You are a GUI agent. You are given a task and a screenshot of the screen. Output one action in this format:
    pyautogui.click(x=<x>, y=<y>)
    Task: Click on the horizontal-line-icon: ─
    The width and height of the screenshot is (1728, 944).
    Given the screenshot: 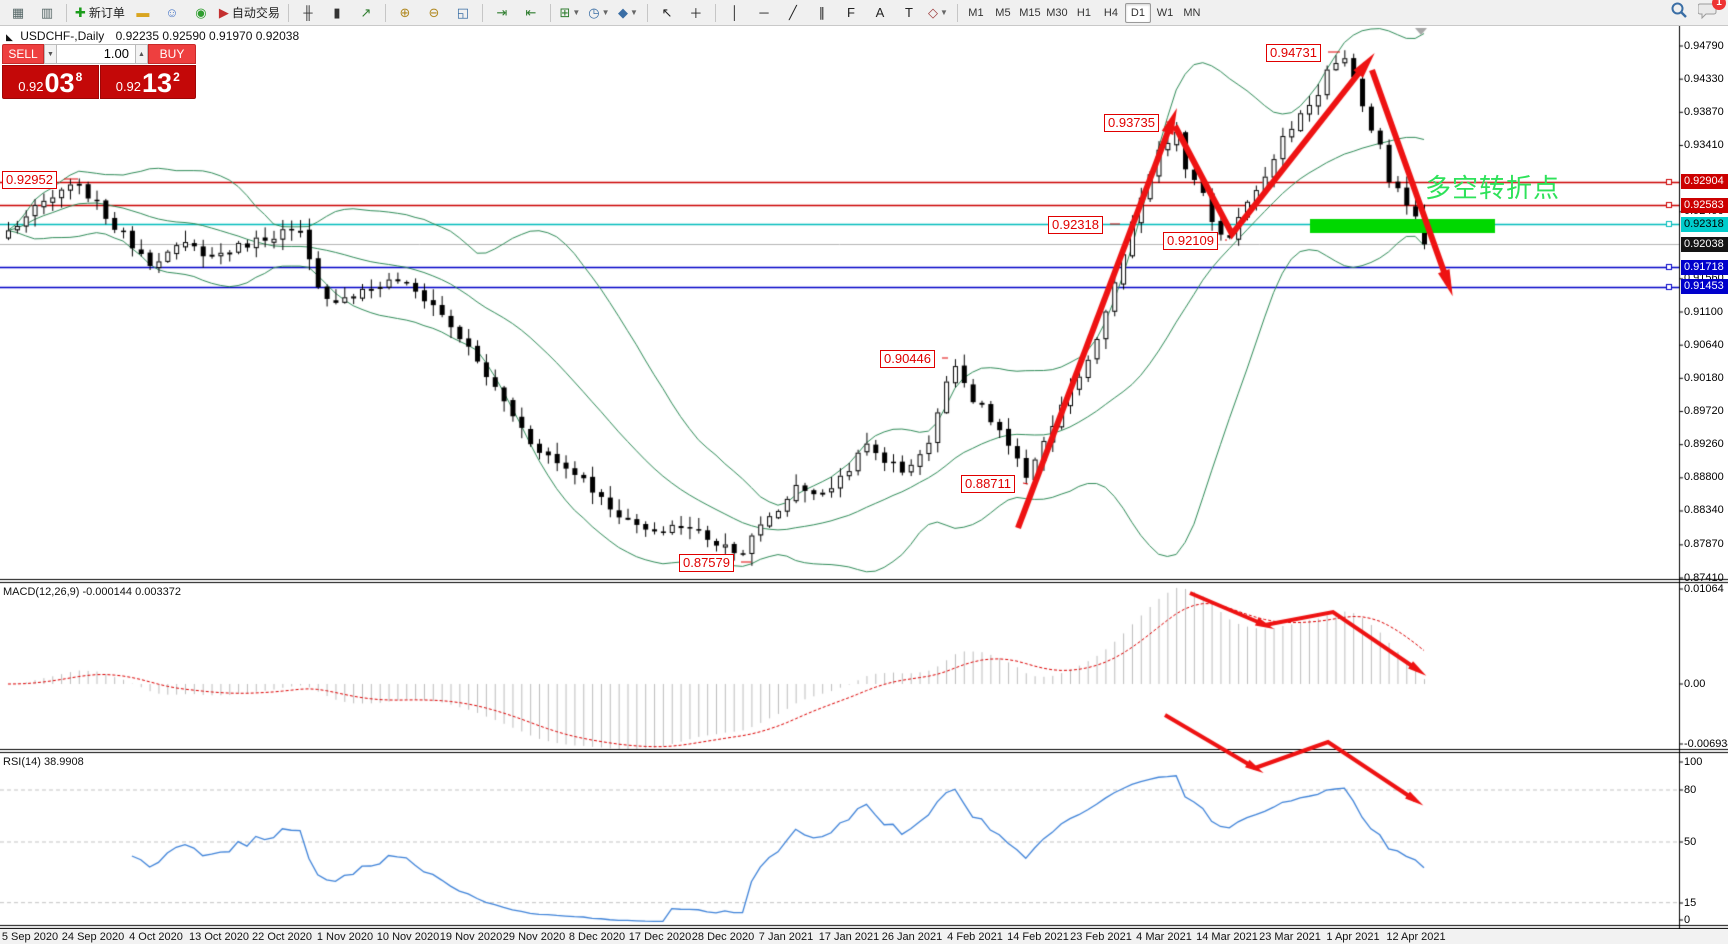 What is the action you would take?
    pyautogui.click(x=764, y=13)
    